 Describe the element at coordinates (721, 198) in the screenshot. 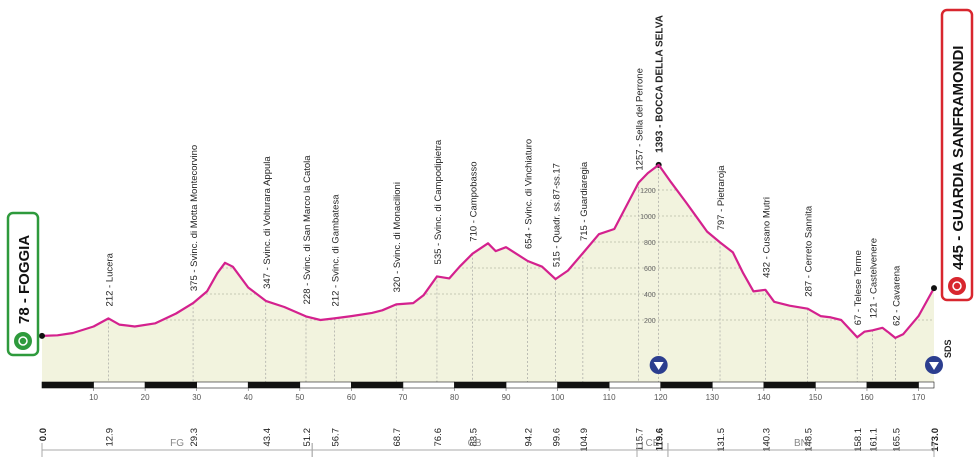

I see `waypoint-label: 797 - Pietraroja` at that location.